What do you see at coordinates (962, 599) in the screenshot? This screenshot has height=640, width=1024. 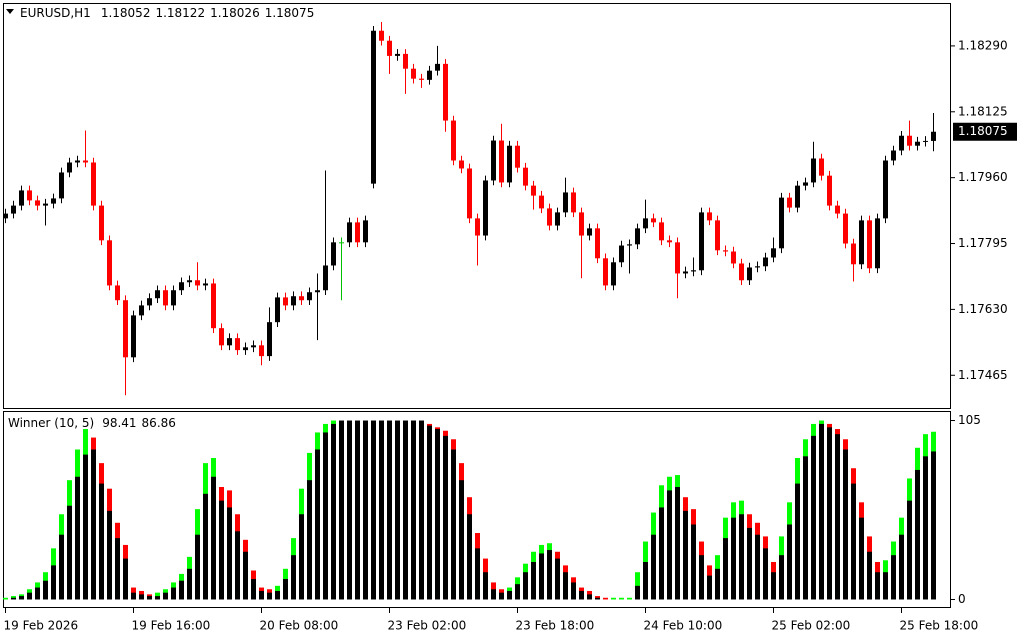 I see `y-tick-label: 0` at bounding box center [962, 599].